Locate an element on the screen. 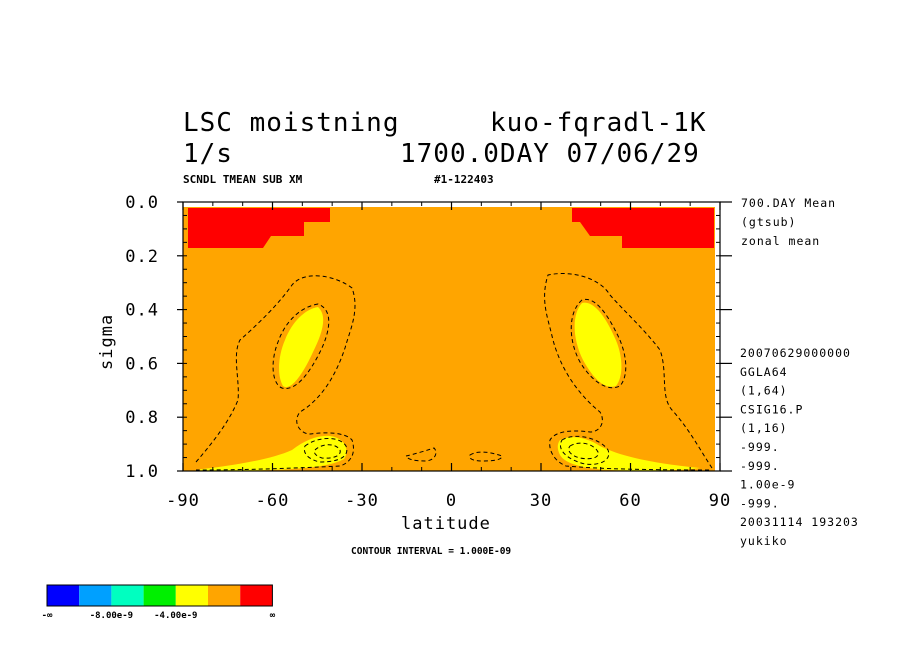 The height and width of the screenshot is (654, 904). y-tick-label: 0.8 is located at coordinates (142, 418).